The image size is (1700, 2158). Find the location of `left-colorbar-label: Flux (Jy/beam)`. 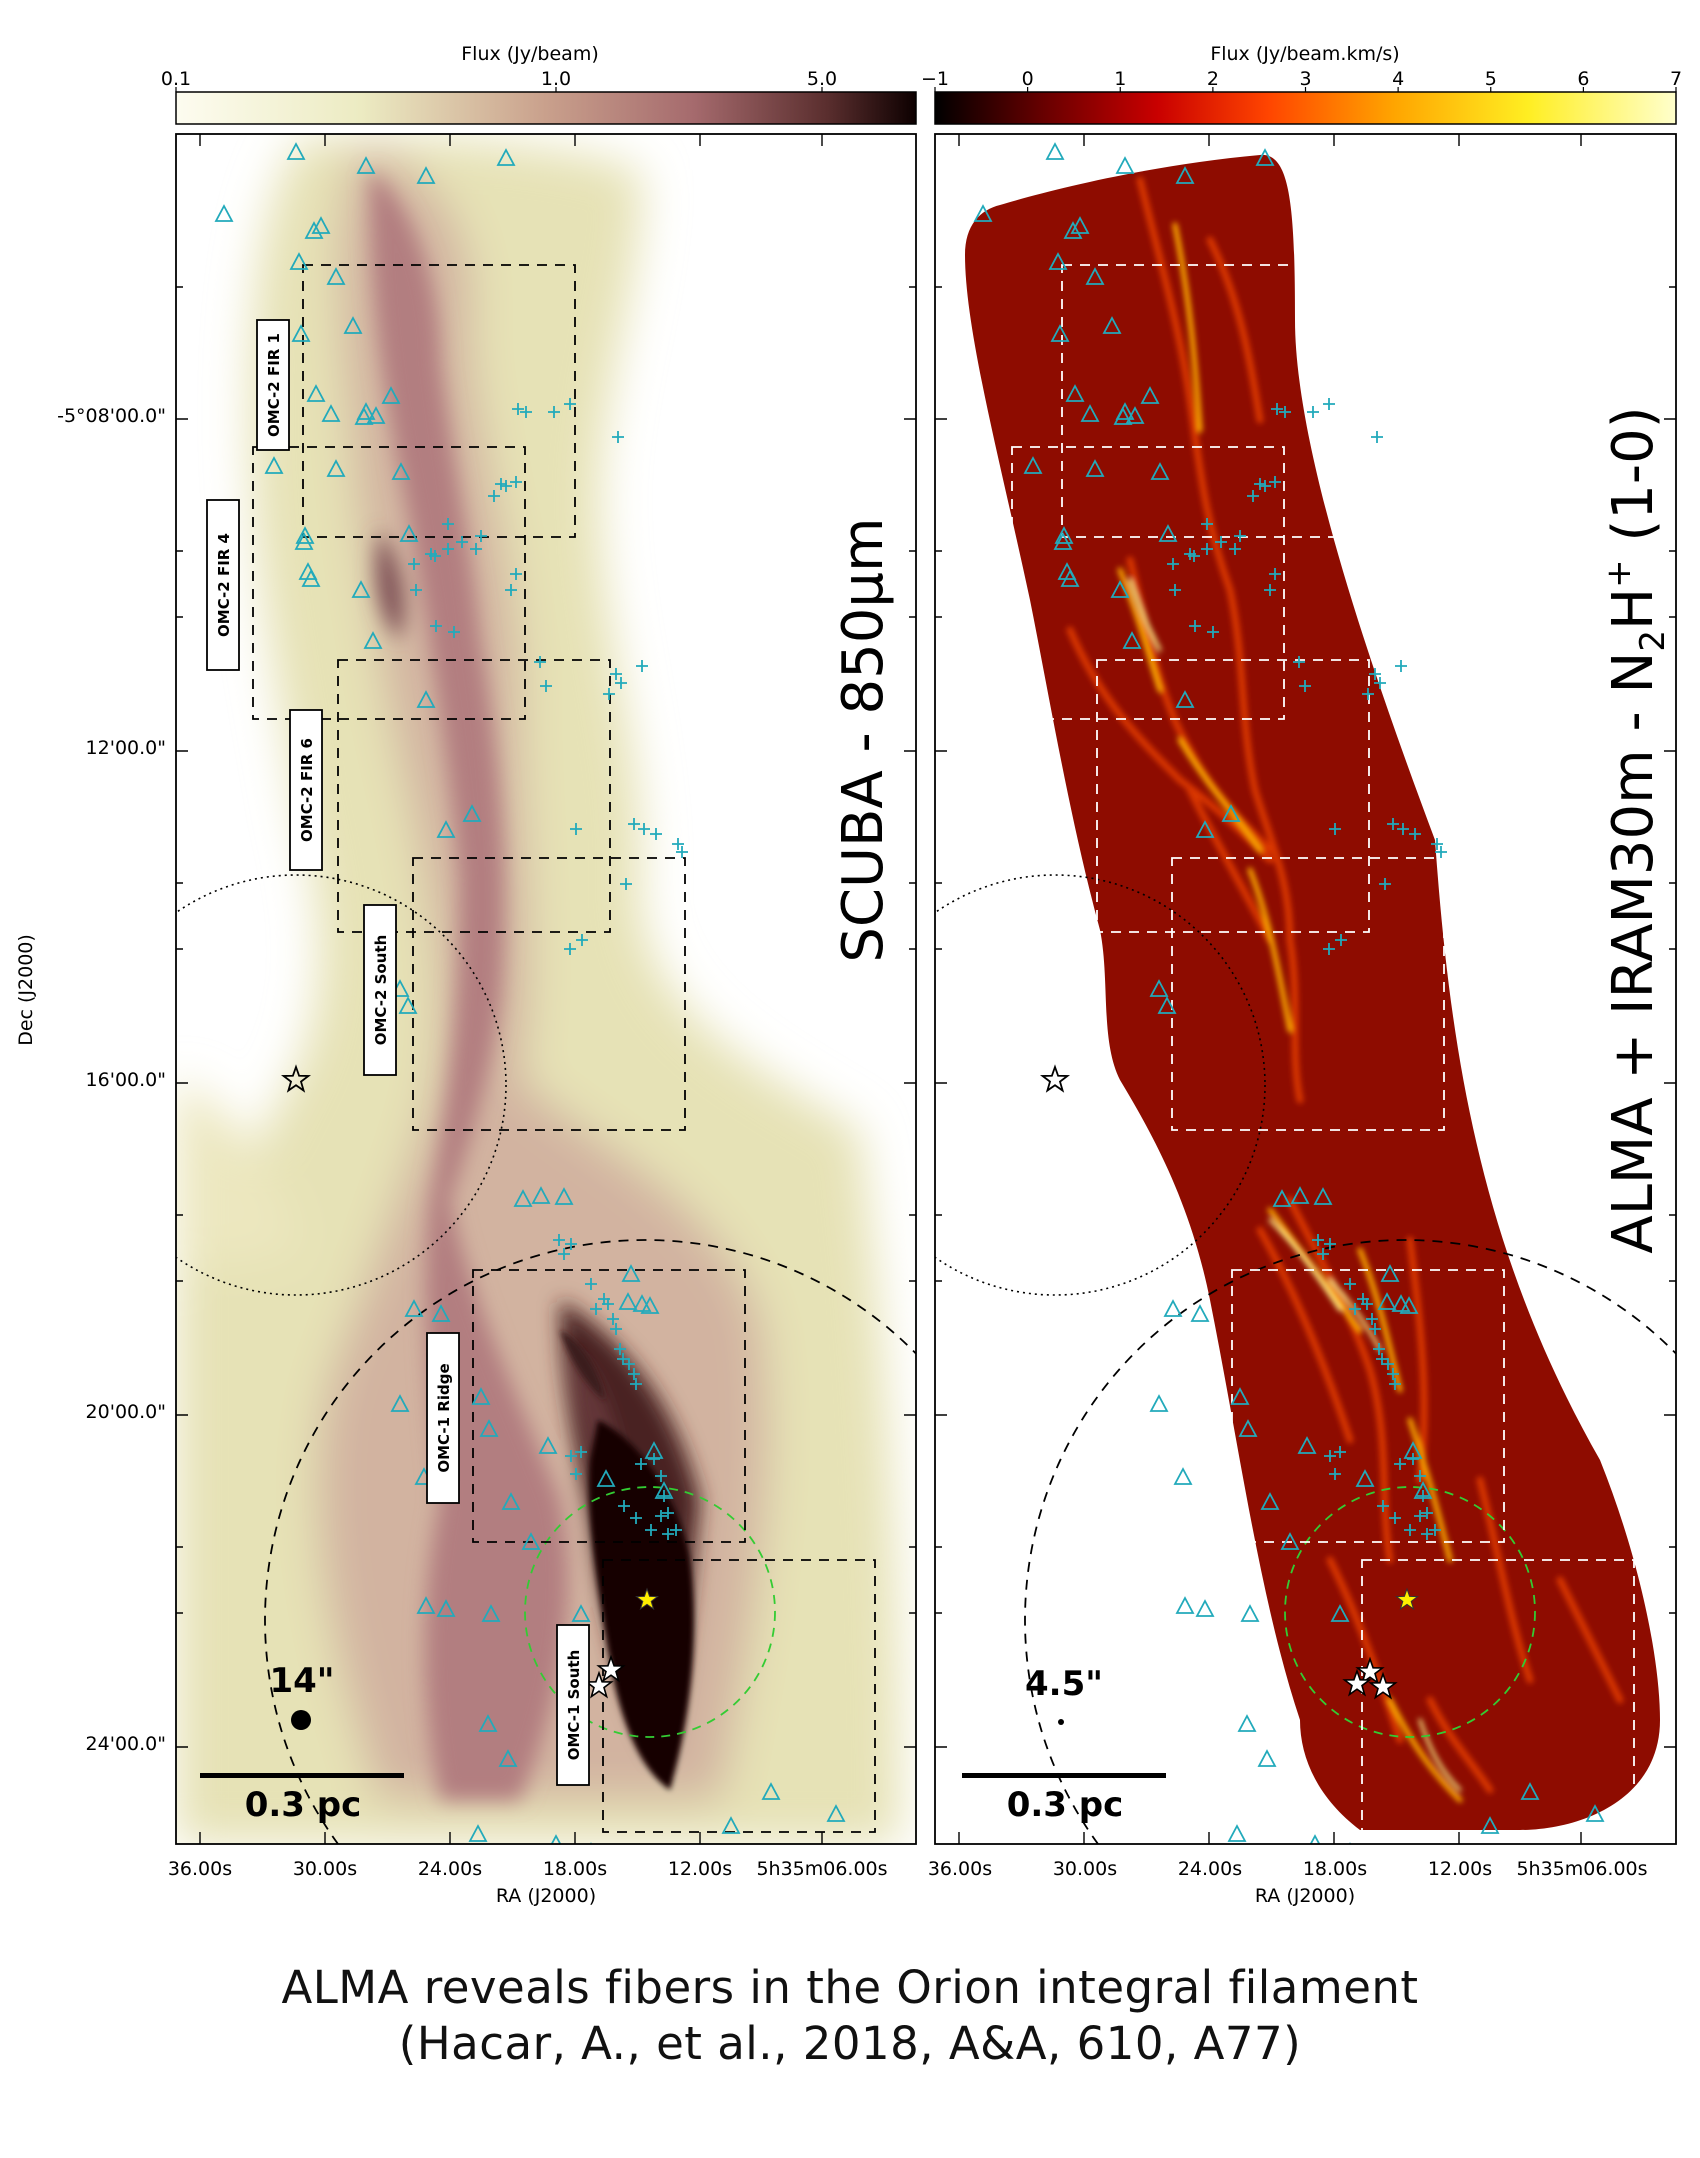

left-colorbar-label: Flux (Jy/beam) is located at coordinates (530, 54).